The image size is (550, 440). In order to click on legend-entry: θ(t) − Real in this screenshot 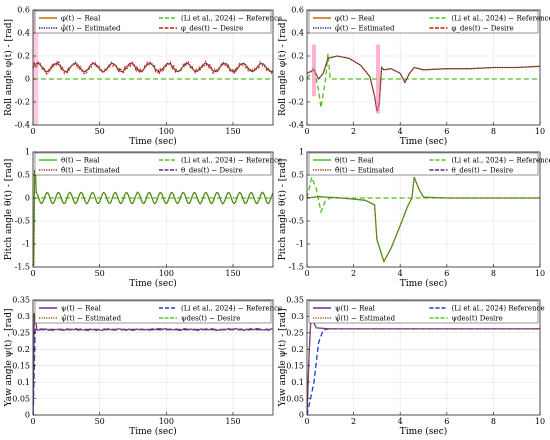, I will do `click(354, 161)`.